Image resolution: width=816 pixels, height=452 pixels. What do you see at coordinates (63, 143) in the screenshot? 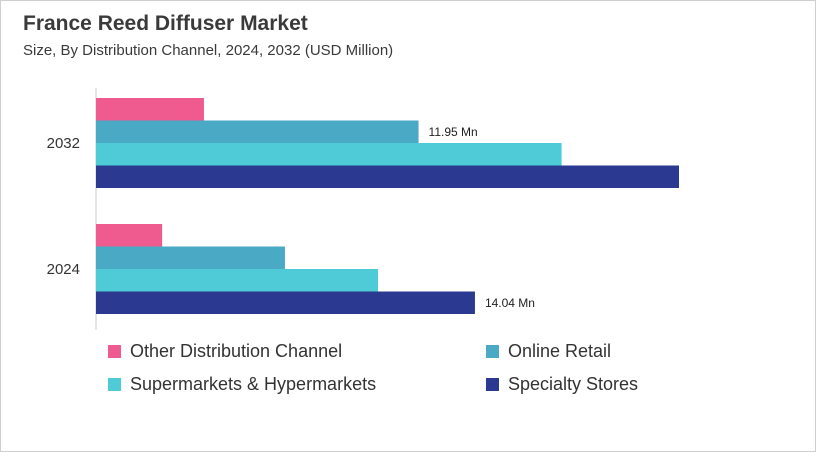
I see `y-tick-label: 2032` at bounding box center [63, 143].